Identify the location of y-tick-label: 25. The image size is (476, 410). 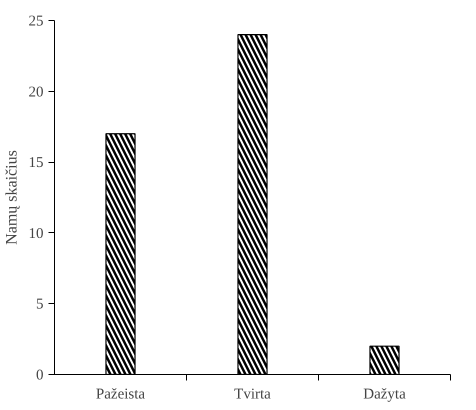
(36, 22).